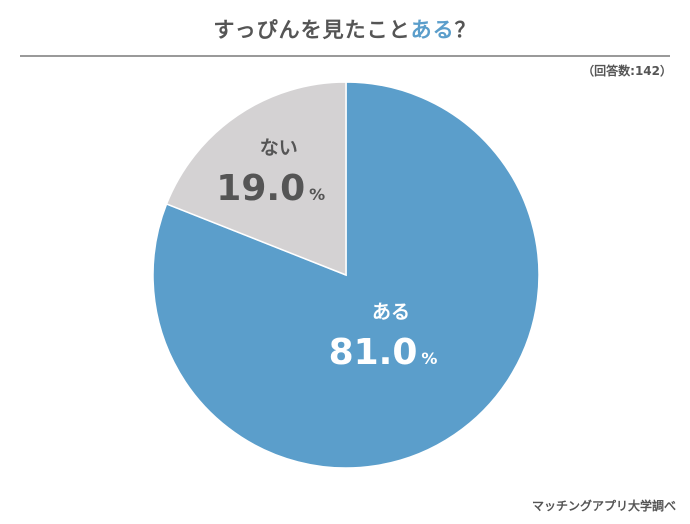  What do you see at coordinates (465, 30) in the screenshot?
I see `title-end: ？` at bounding box center [465, 30].